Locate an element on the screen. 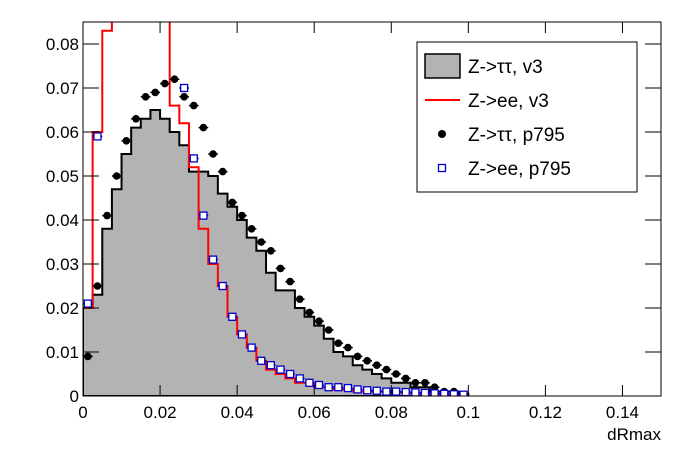 This screenshot has width=696, height=472. y-tick-label: 0.07 is located at coordinates (62, 88).